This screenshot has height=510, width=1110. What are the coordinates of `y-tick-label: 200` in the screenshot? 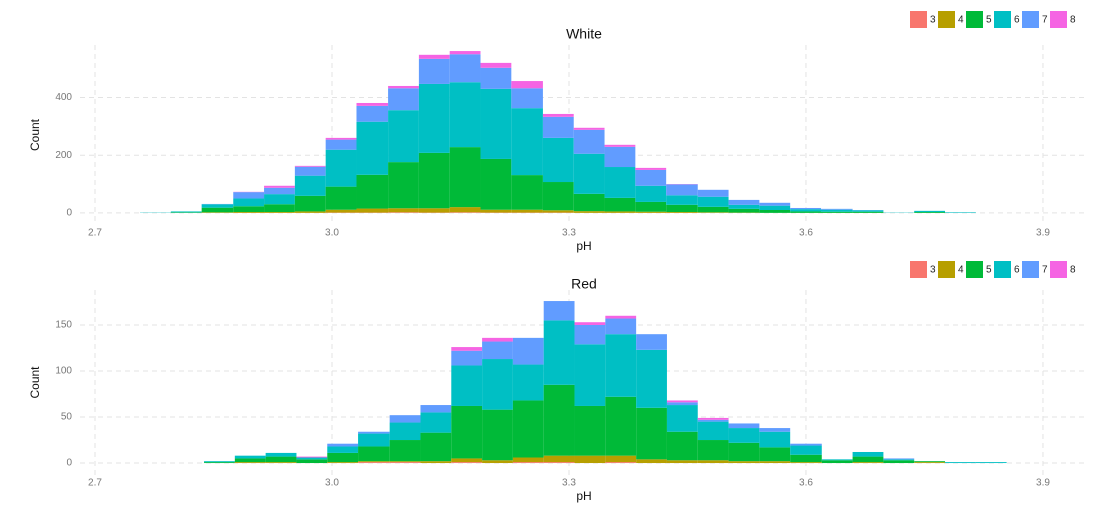 It's located at (63, 155).